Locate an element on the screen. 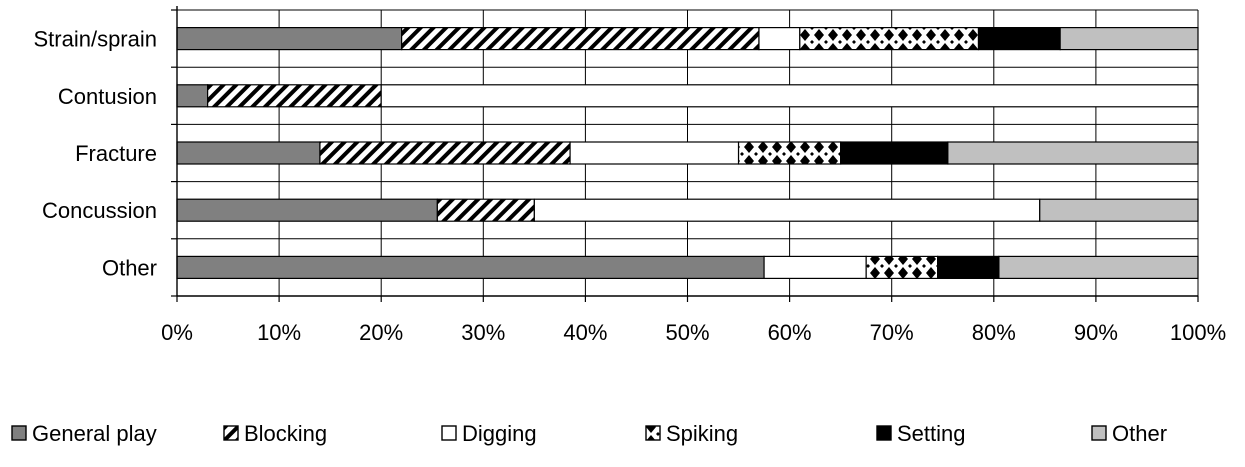  legend-label: Setting is located at coordinates (931, 433).